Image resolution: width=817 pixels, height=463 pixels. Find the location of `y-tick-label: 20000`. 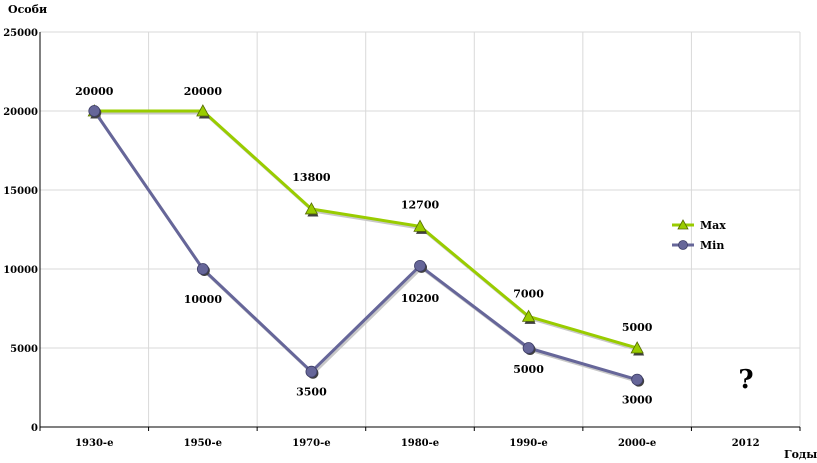

y-tick-label: 20000 is located at coordinates (20, 112).